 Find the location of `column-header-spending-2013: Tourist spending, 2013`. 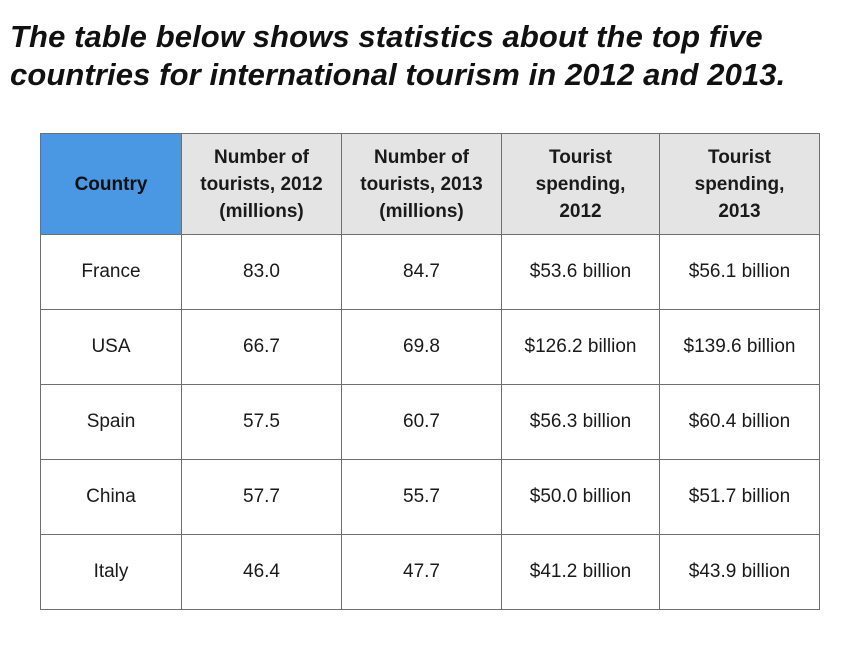

column-header-spending-2013: Tourist spending, 2013 is located at coordinates (739, 184).